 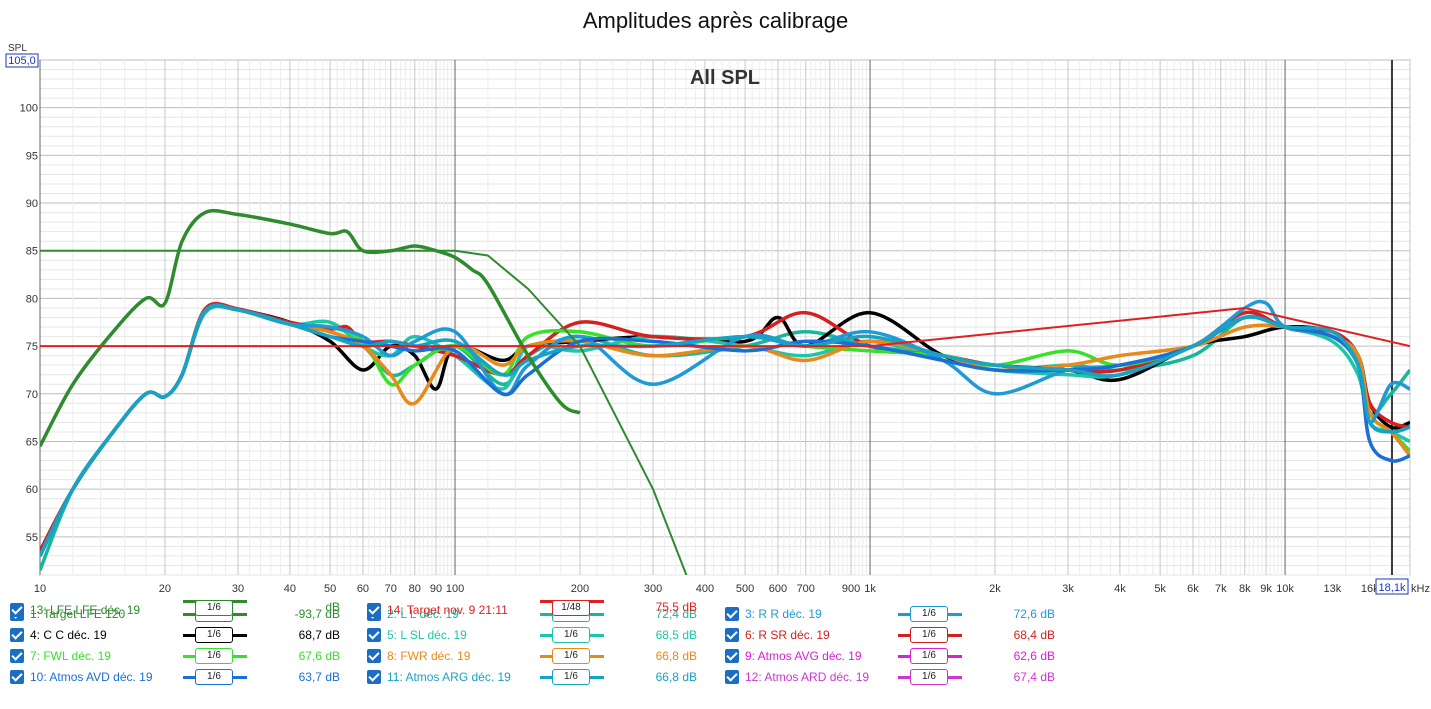 I want to click on x-tick-label: 30, so click(x=238, y=589).